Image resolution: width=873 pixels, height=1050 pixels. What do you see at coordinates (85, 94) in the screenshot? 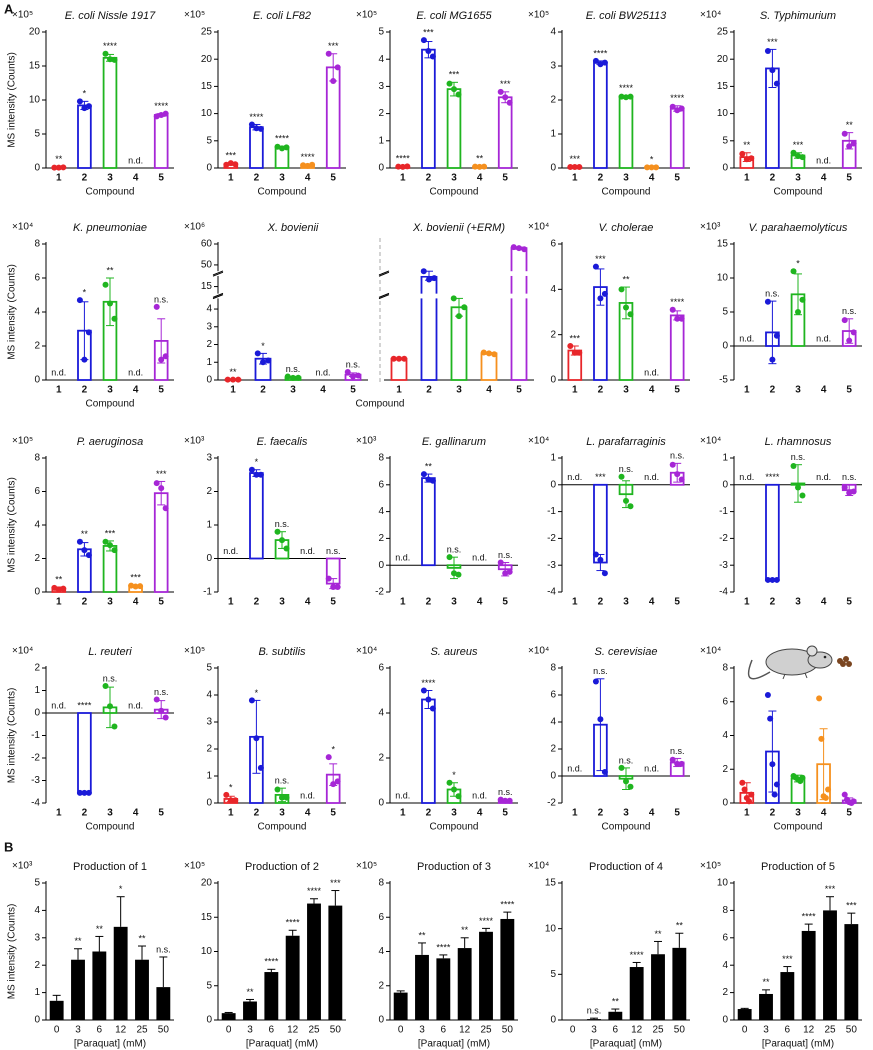
I see `significance-label: *` at bounding box center [85, 94].